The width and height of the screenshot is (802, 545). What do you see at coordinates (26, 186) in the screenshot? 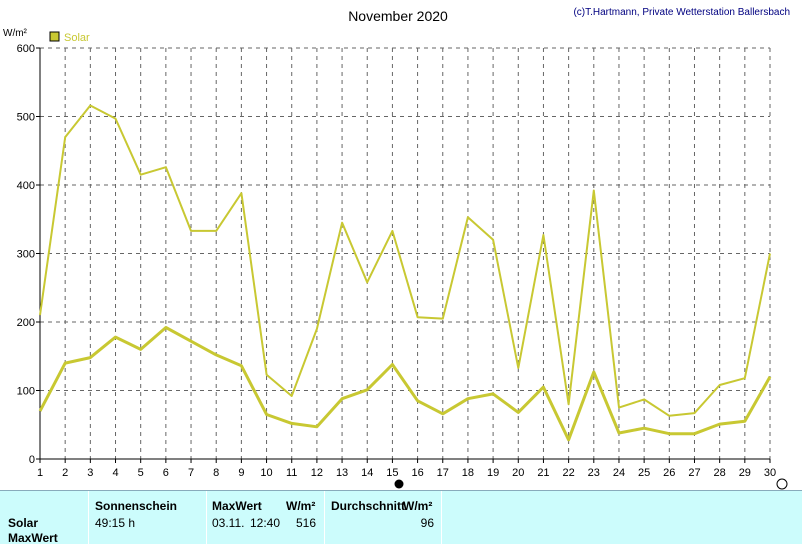
I see `y-tick-label: 400` at bounding box center [26, 186].